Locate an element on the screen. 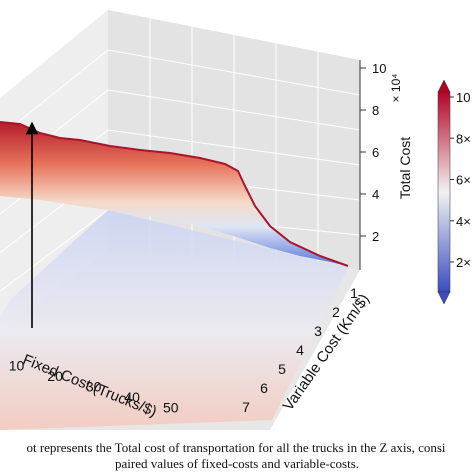 The height and width of the screenshot is (474, 474). colorbar is located at coordinates (444, 192).